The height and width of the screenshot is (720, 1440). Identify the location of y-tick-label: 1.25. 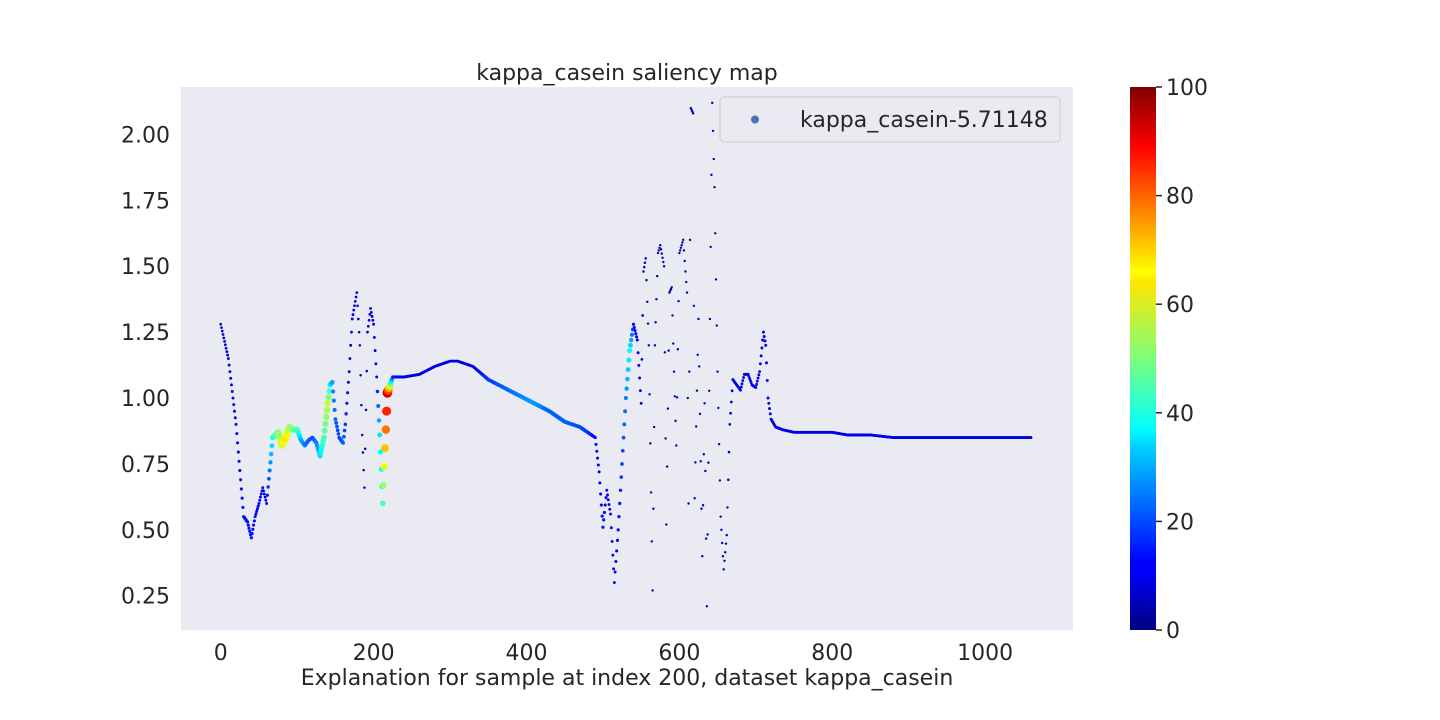
(145, 333).